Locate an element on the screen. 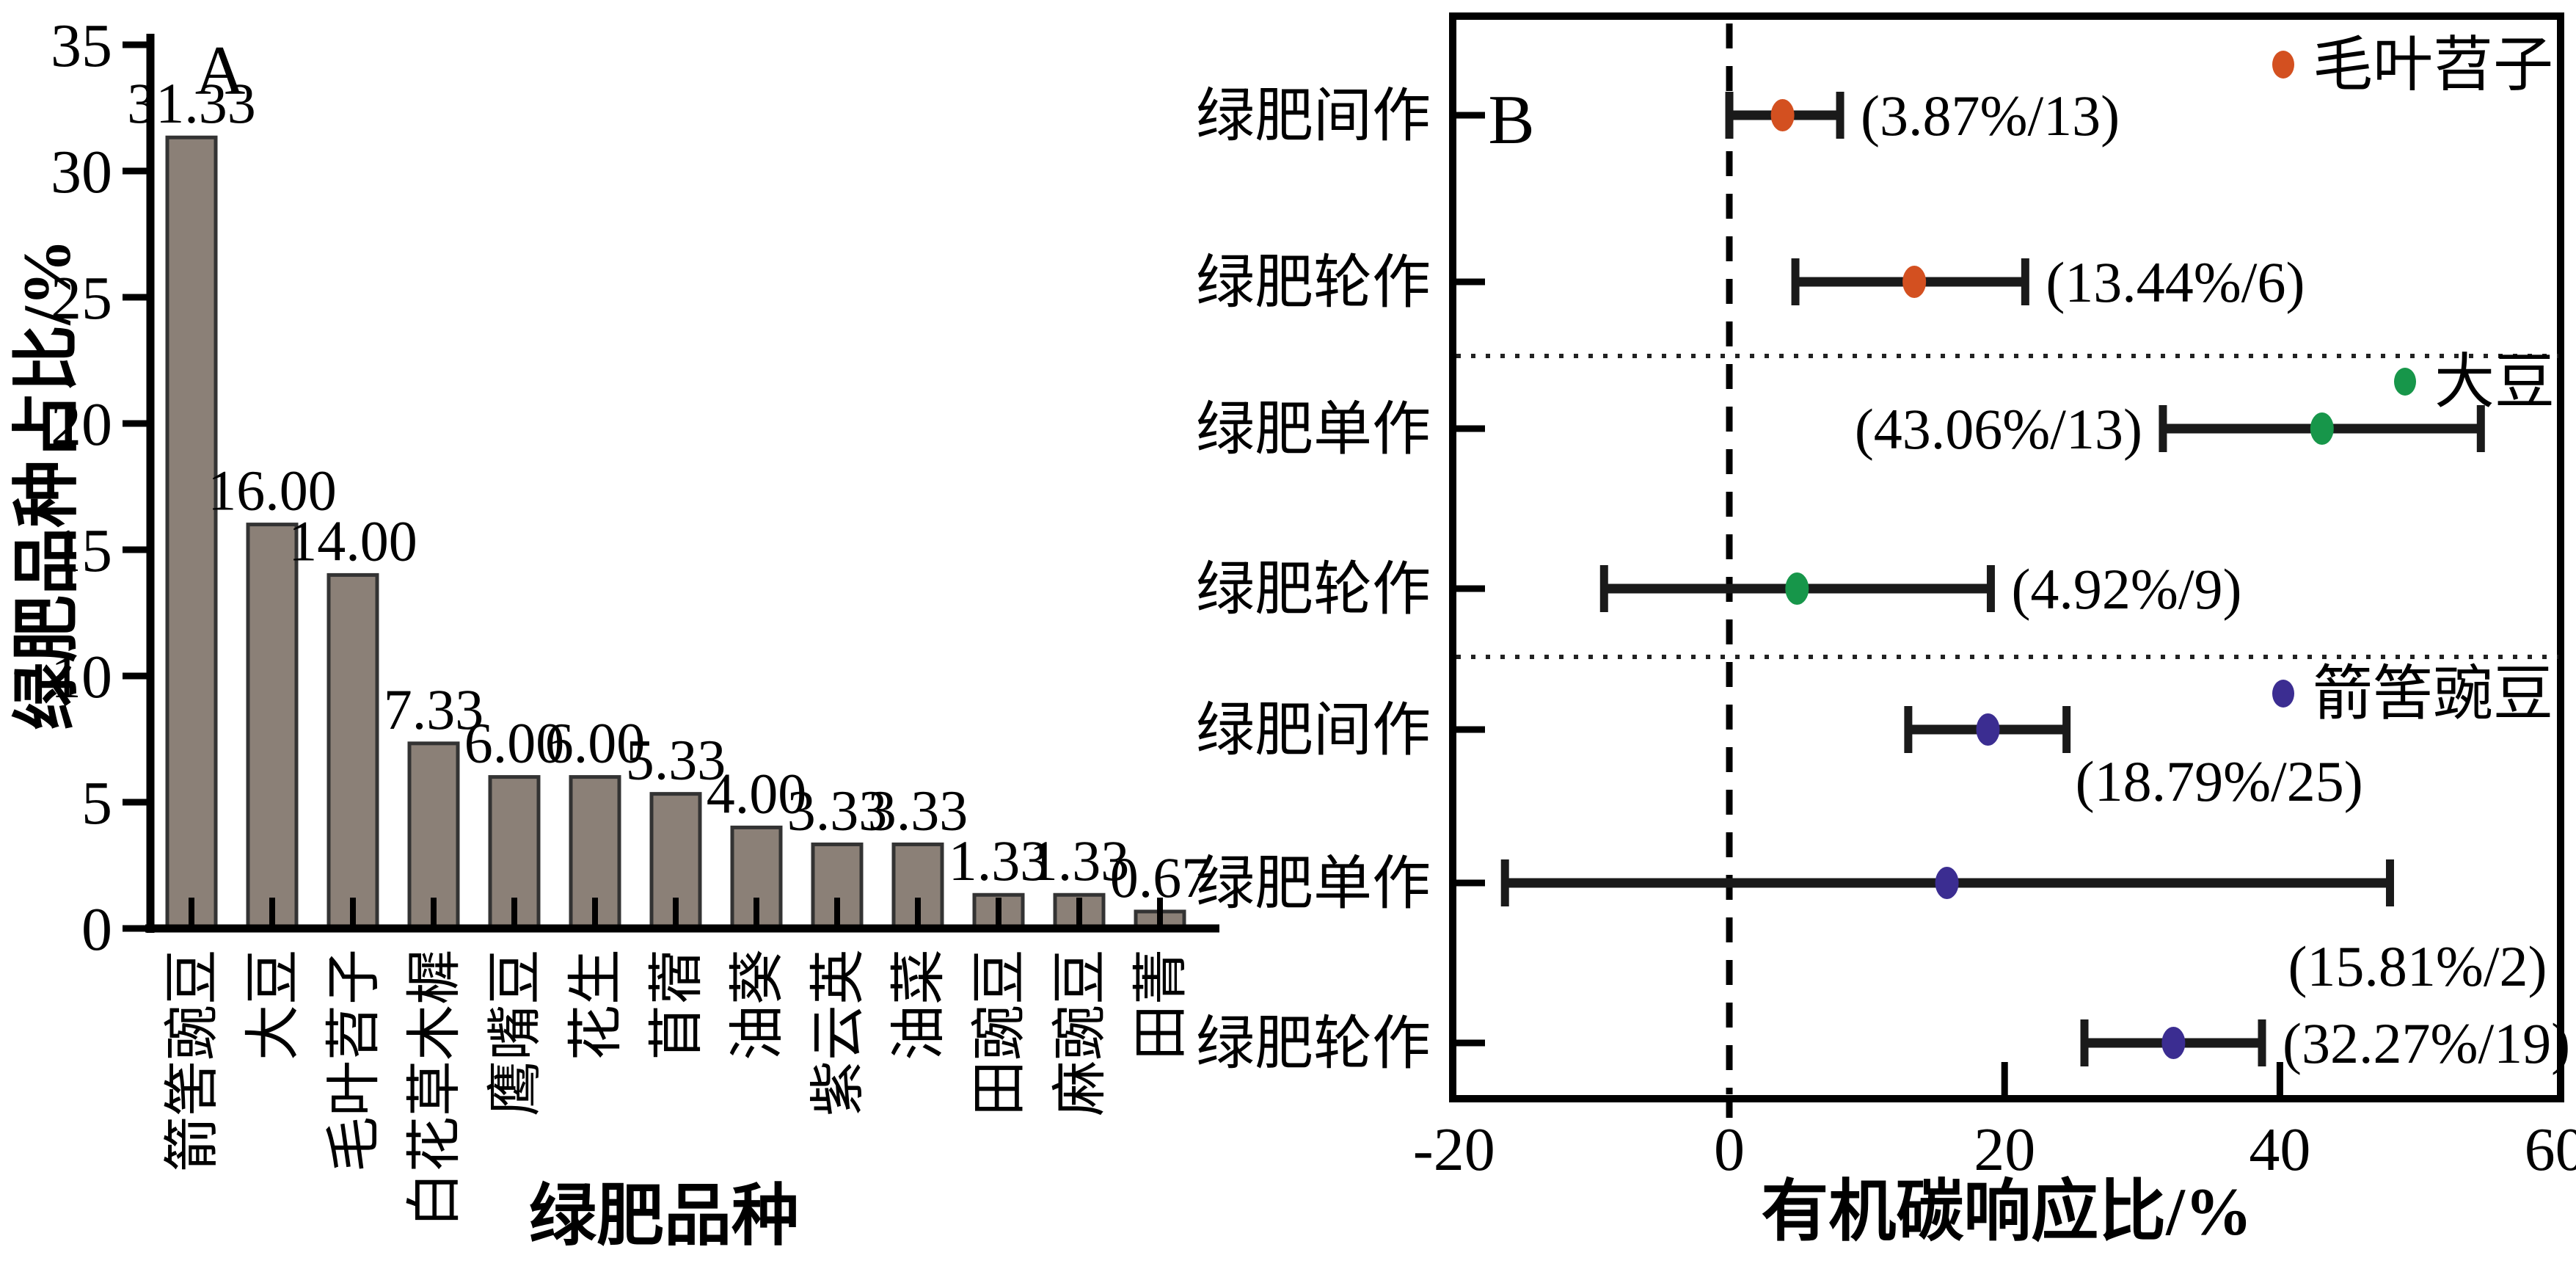  y-tick-label: 35 is located at coordinates (82, 46).